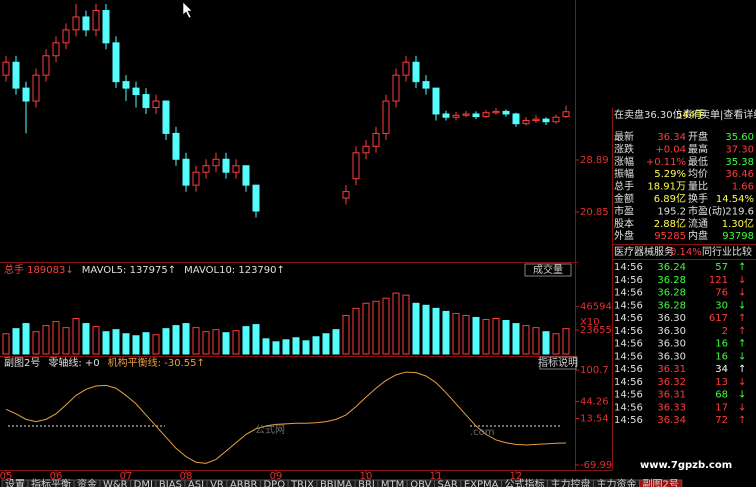 The height and width of the screenshot is (487, 756). I want to click on tab-label: 主力控盘, so click(570, 482).